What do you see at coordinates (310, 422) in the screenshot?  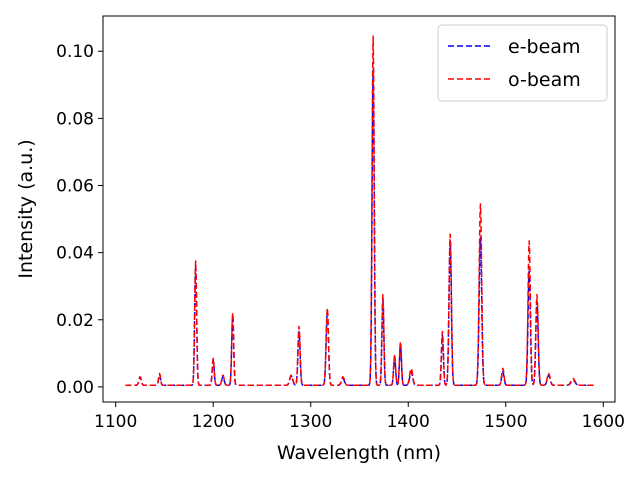 I see `x-tick-label: 1300` at bounding box center [310, 422].